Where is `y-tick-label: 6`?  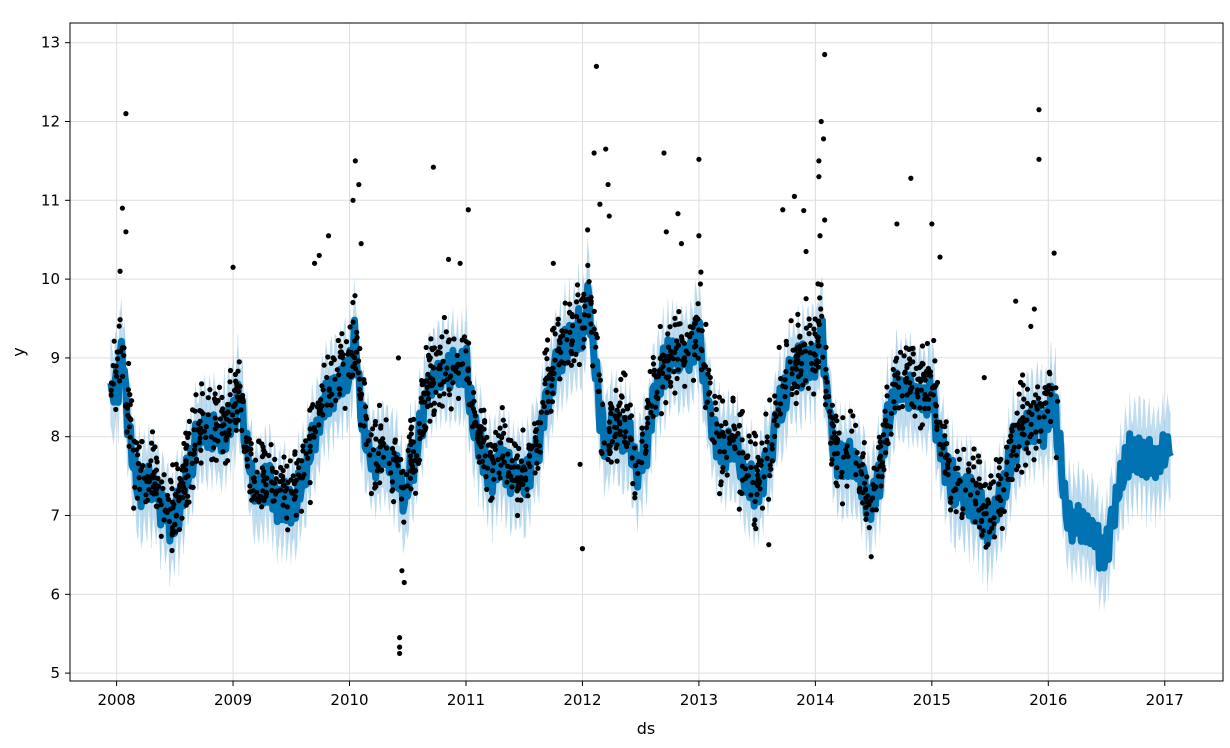
y-tick-label: 6 is located at coordinates (55, 594).